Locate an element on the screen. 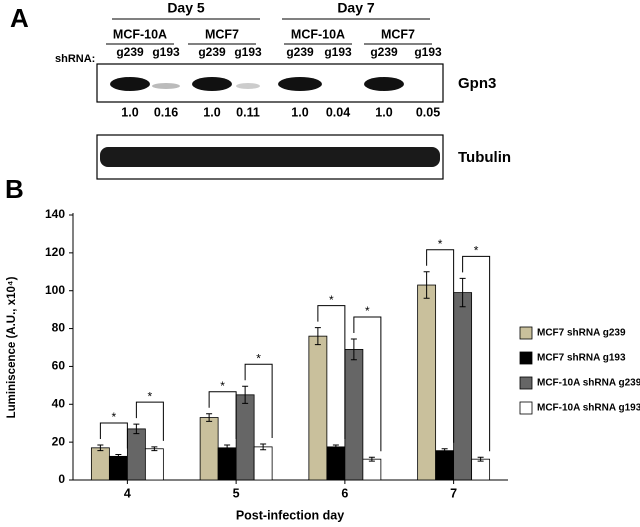 The width and height of the screenshot is (640, 527). shrna-label: shRNA: is located at coordinates (75, 59).